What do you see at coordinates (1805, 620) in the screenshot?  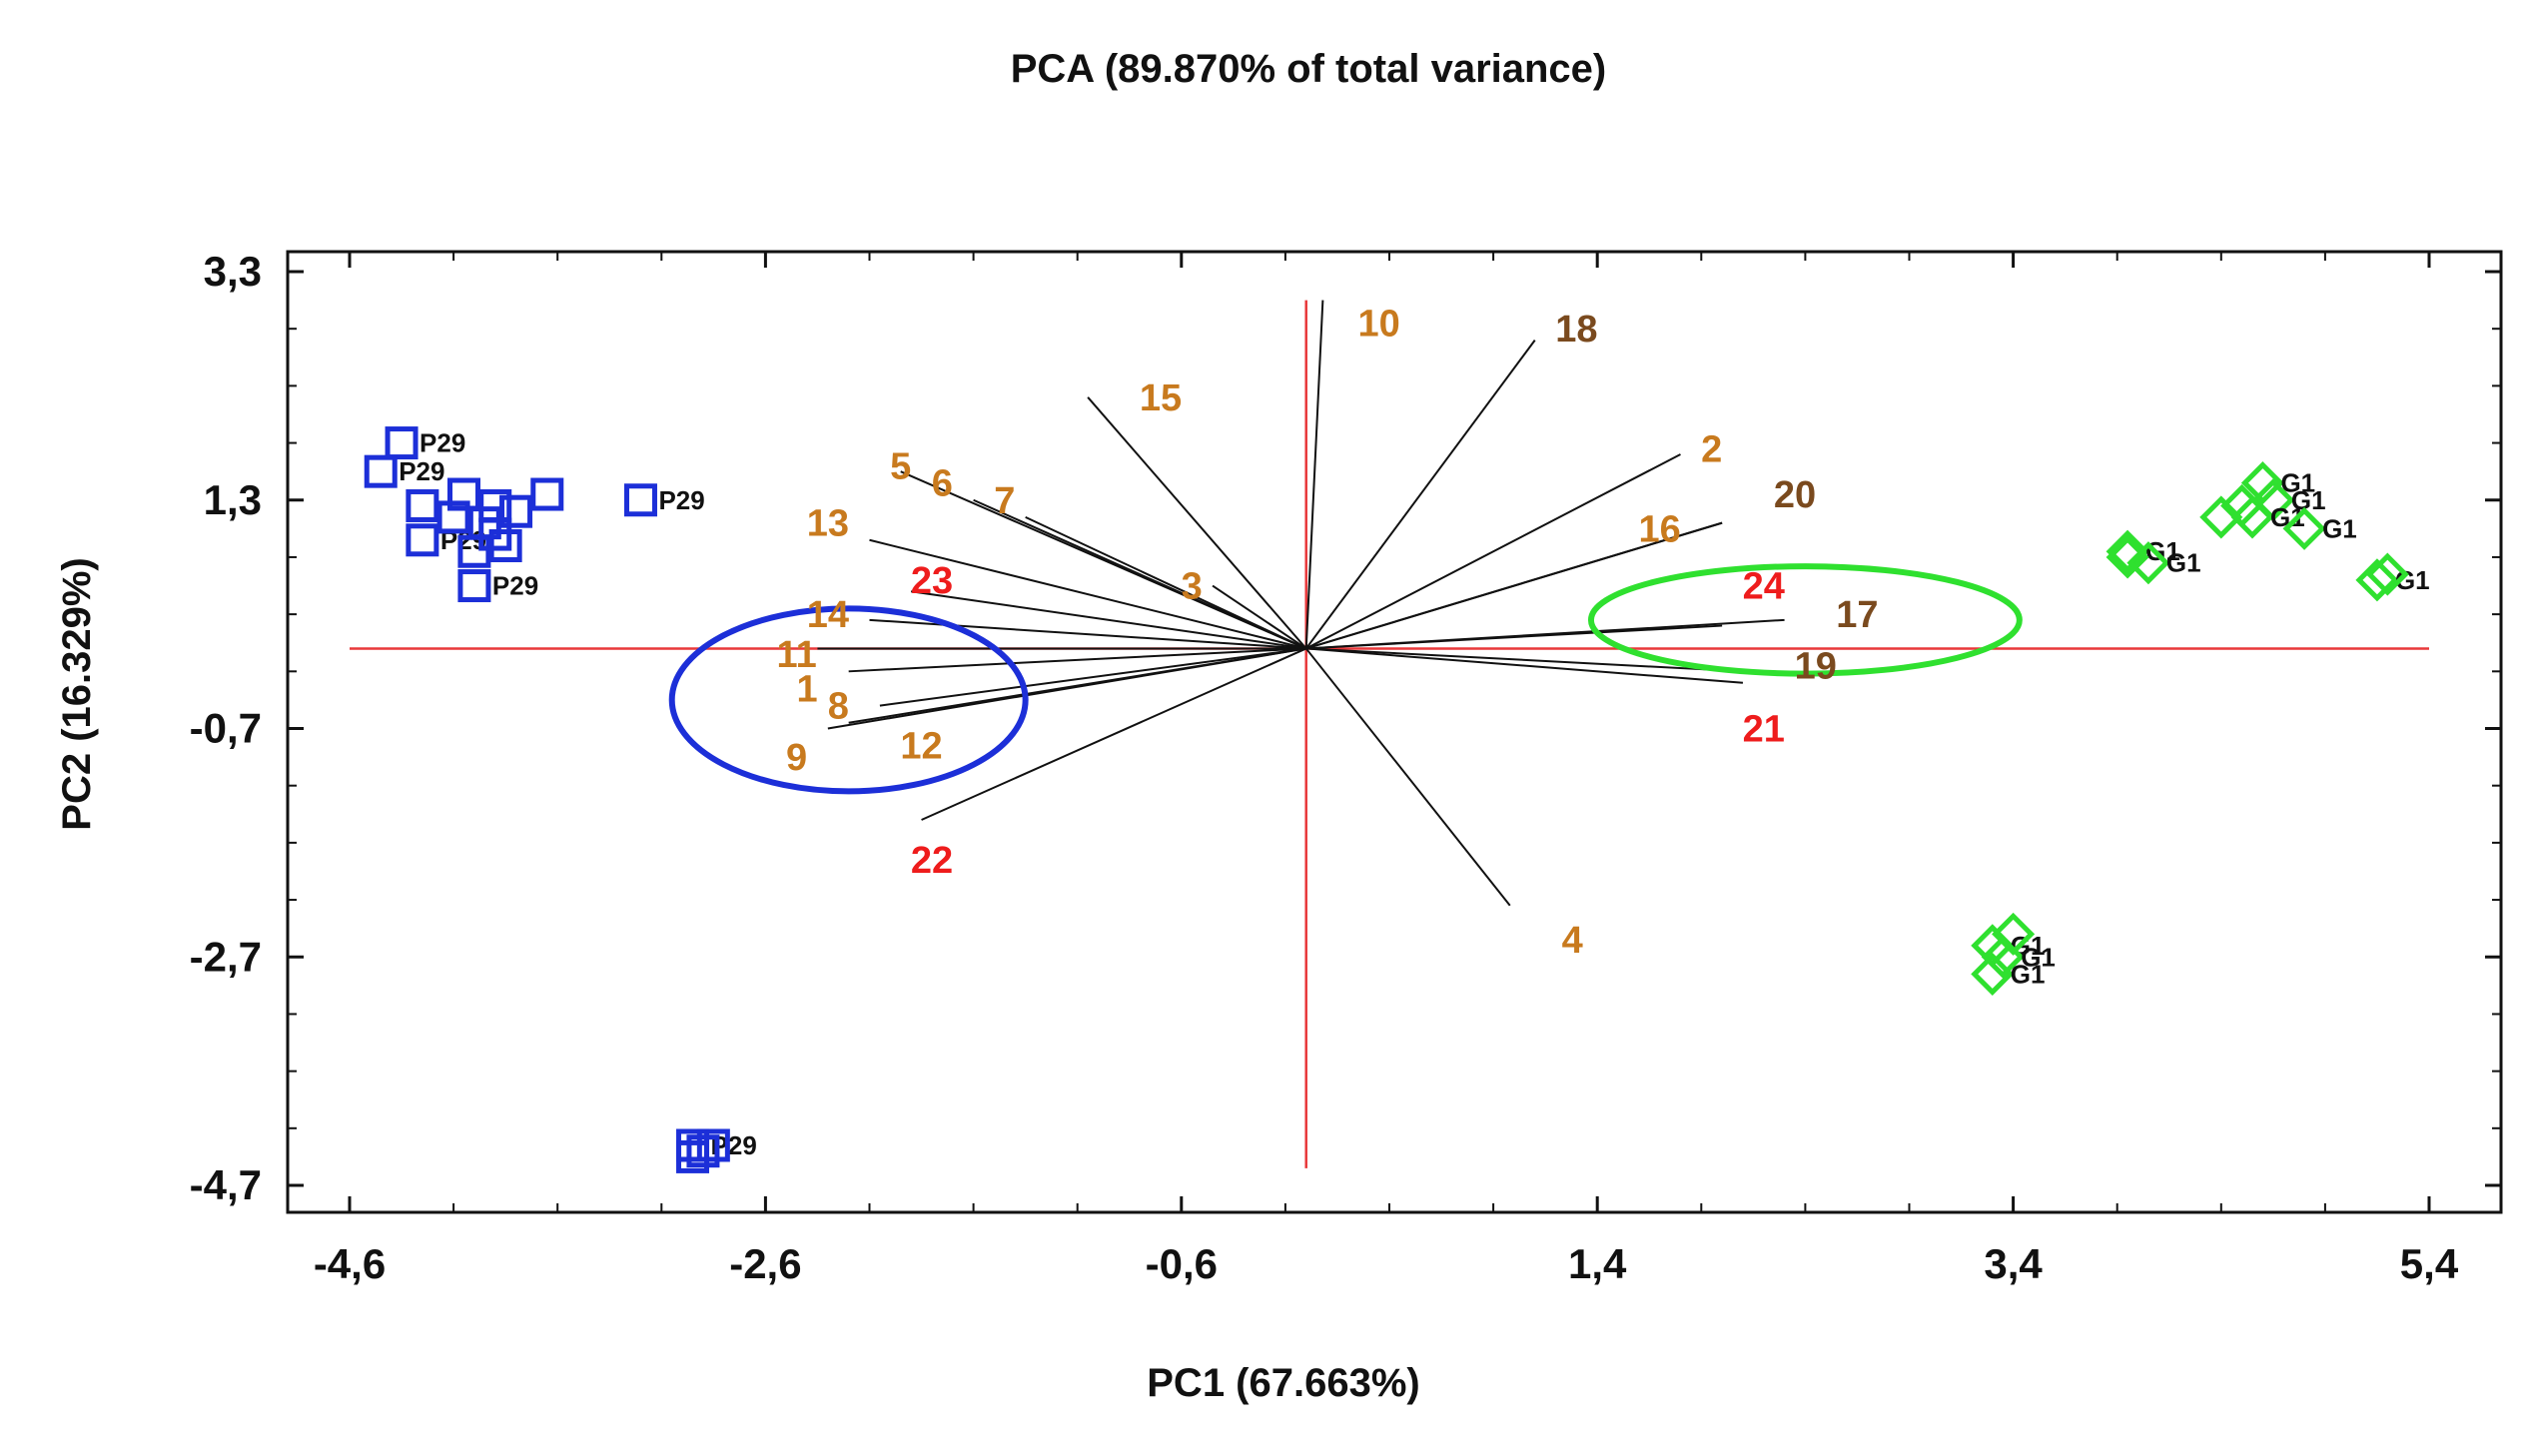 I see `green-group-ellipse` at bounding box center [1805, 620].